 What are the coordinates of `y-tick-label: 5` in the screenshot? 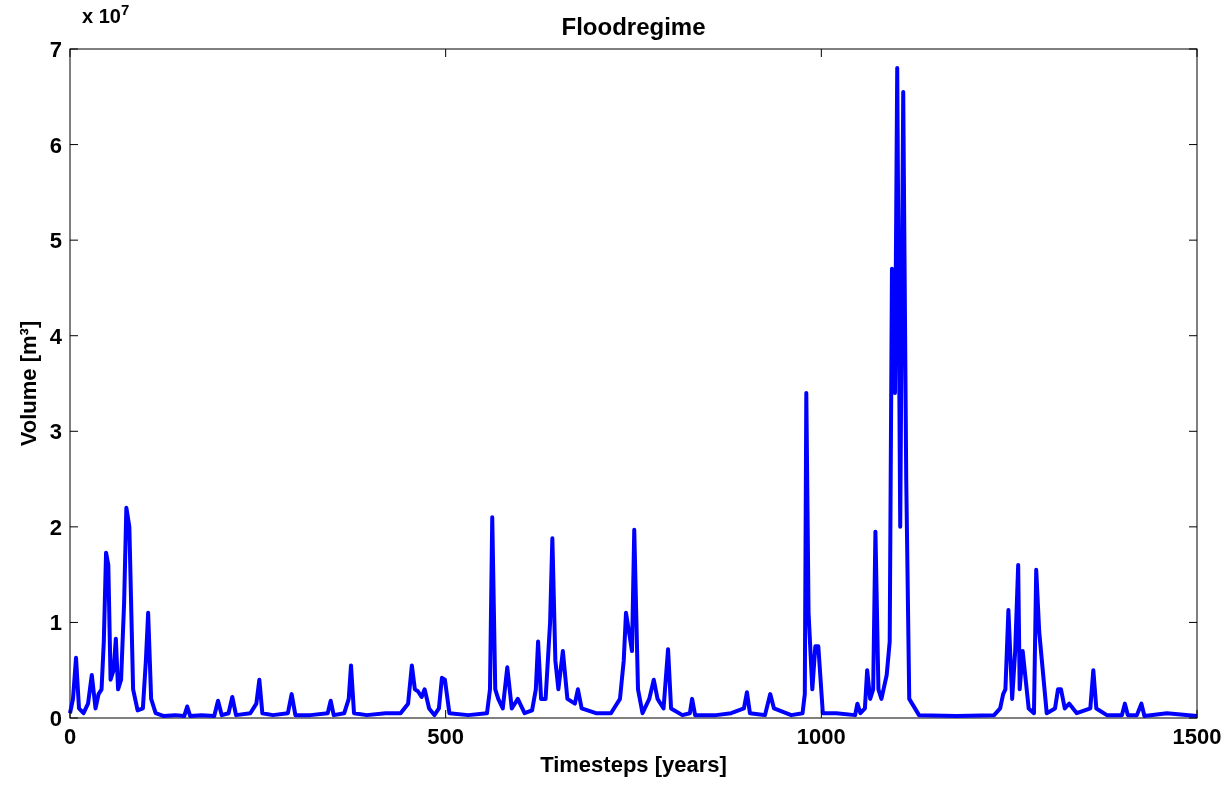 It's located at (55, 241).